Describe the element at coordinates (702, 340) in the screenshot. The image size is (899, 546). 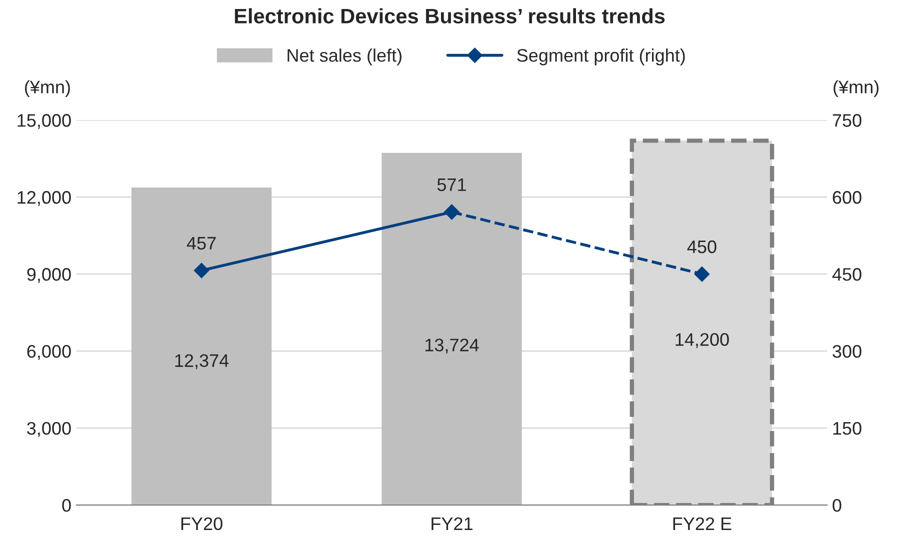
I see `data-label: 14,200` at that location.